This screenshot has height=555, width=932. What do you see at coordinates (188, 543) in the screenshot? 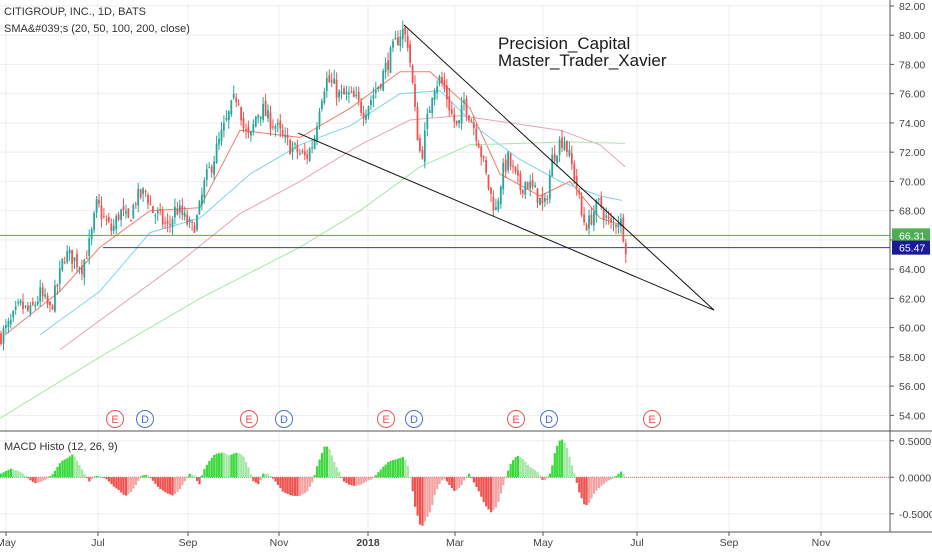
I see `time-tick-label: Sep` at bounding box center [188, 543].